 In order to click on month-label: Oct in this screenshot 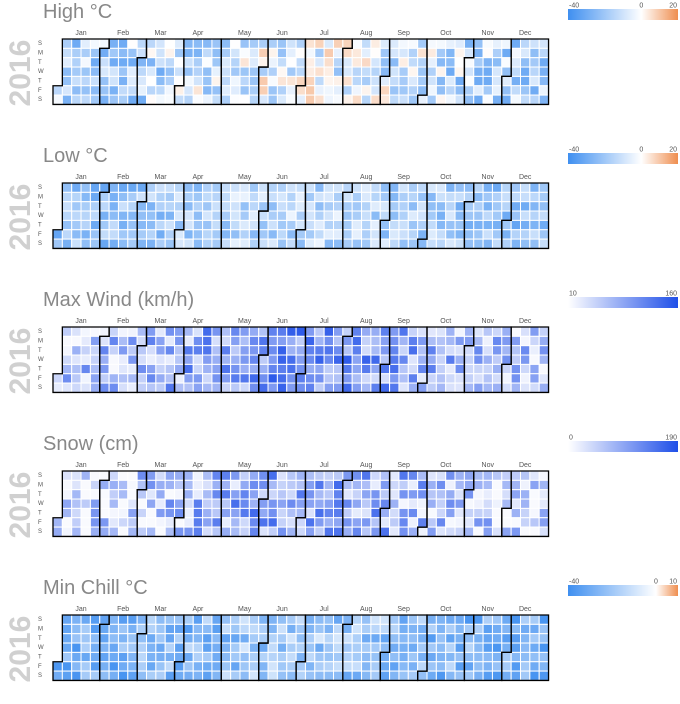, I will do `click(445, 33)`.